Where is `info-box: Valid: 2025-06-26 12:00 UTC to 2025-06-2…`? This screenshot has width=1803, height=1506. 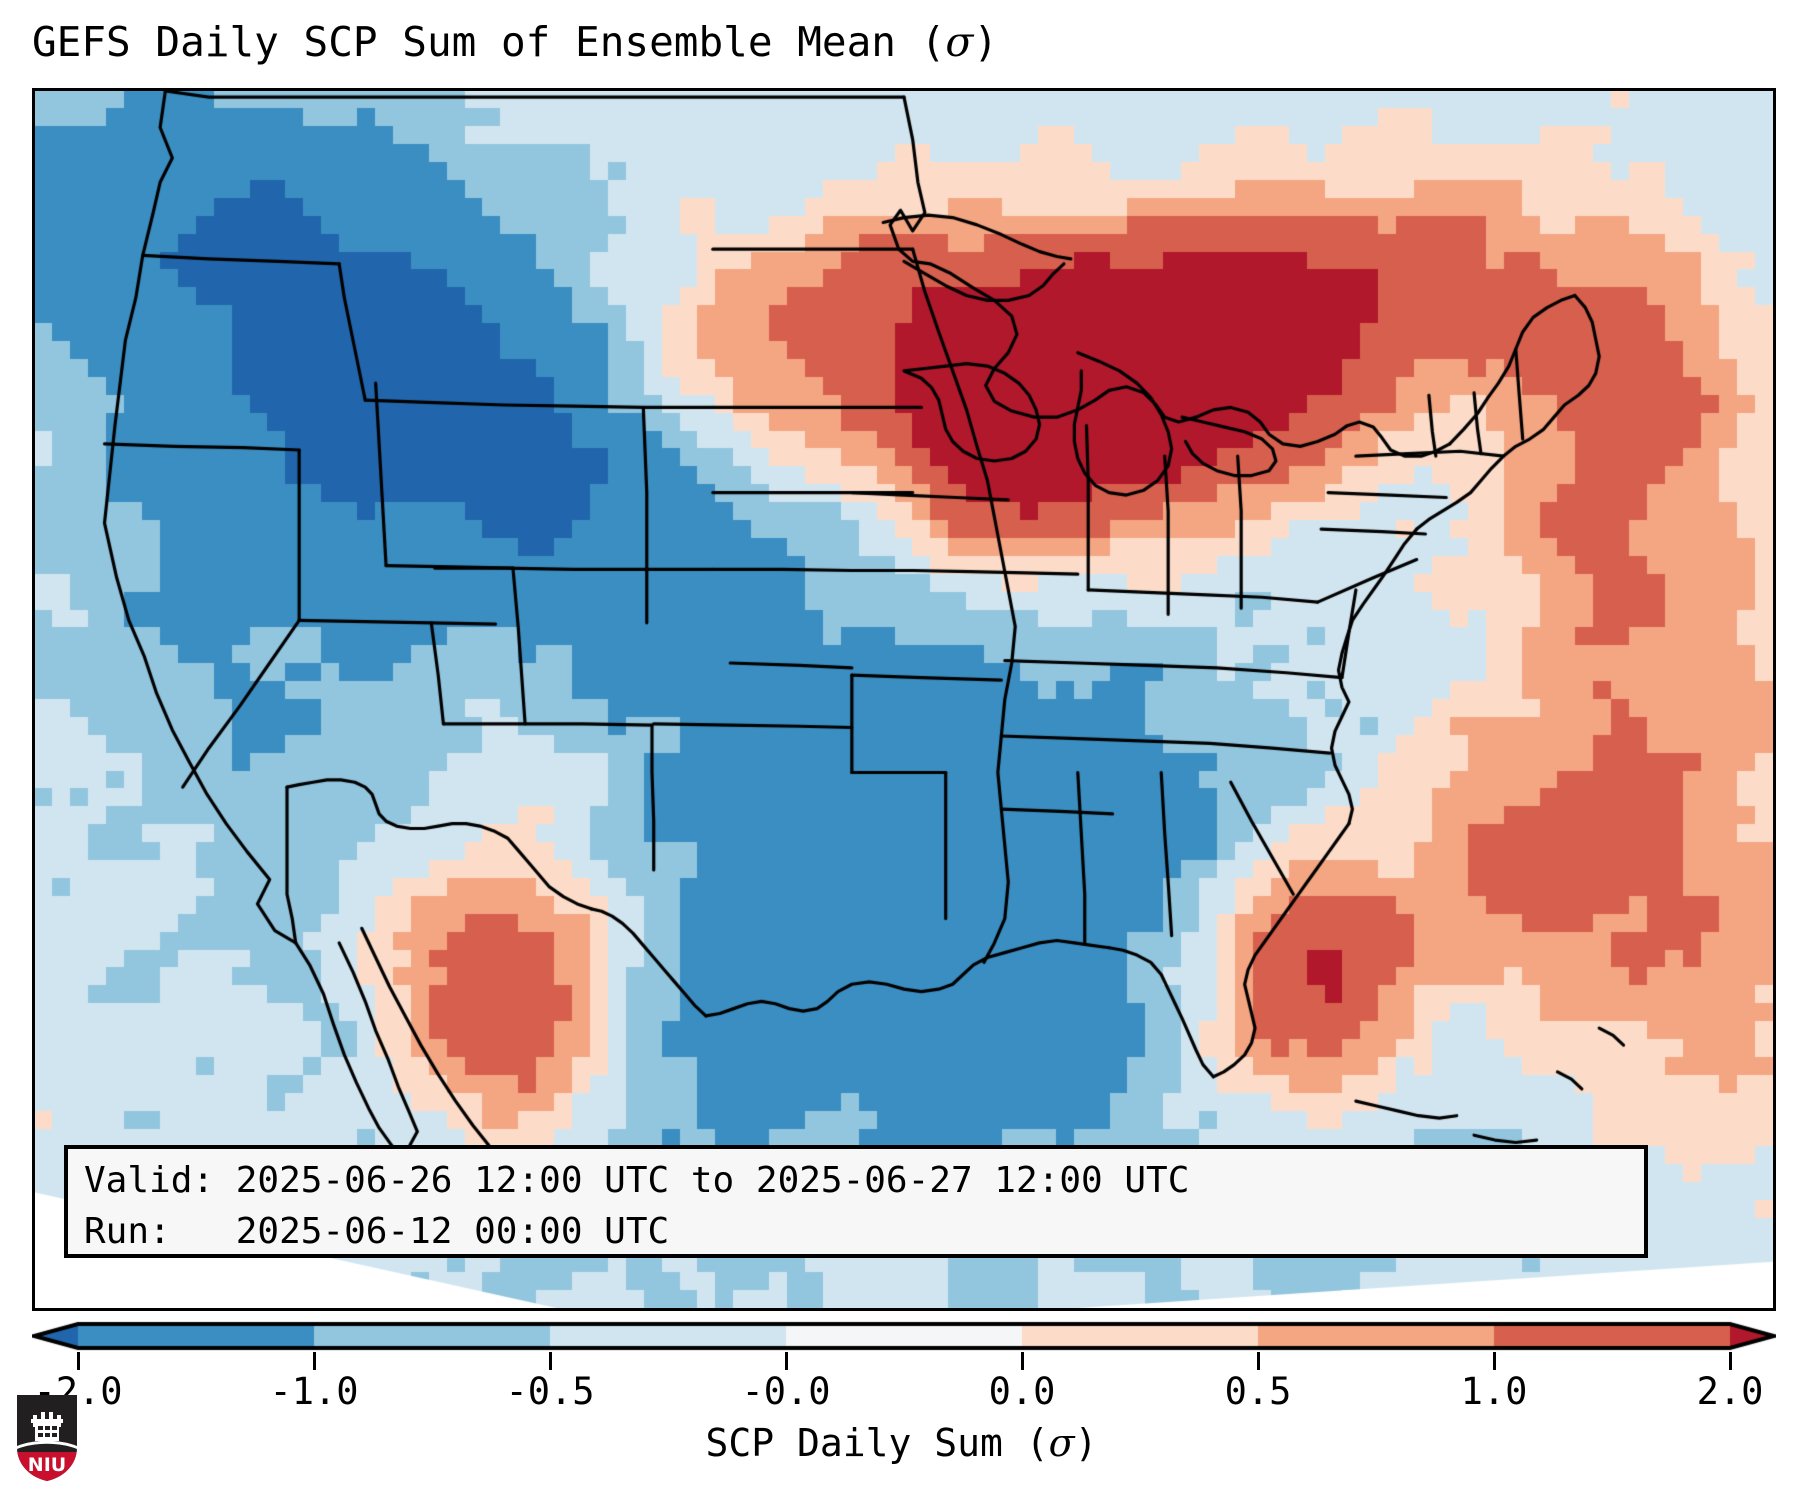 info-box: Valid: 2025-06-26 12:00 UTC to 2025-06-2… is located at coordinates (856, 1201).